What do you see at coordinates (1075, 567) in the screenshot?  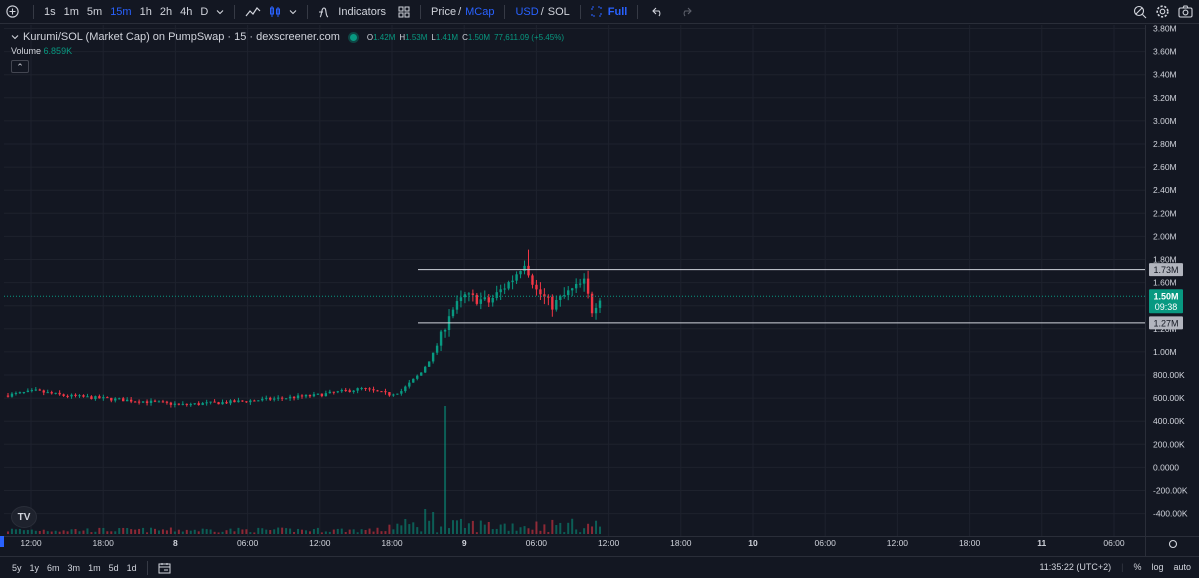 I see `clock-time: 11:35:22 (UTC+2)` at bounding box center [1075, 567].